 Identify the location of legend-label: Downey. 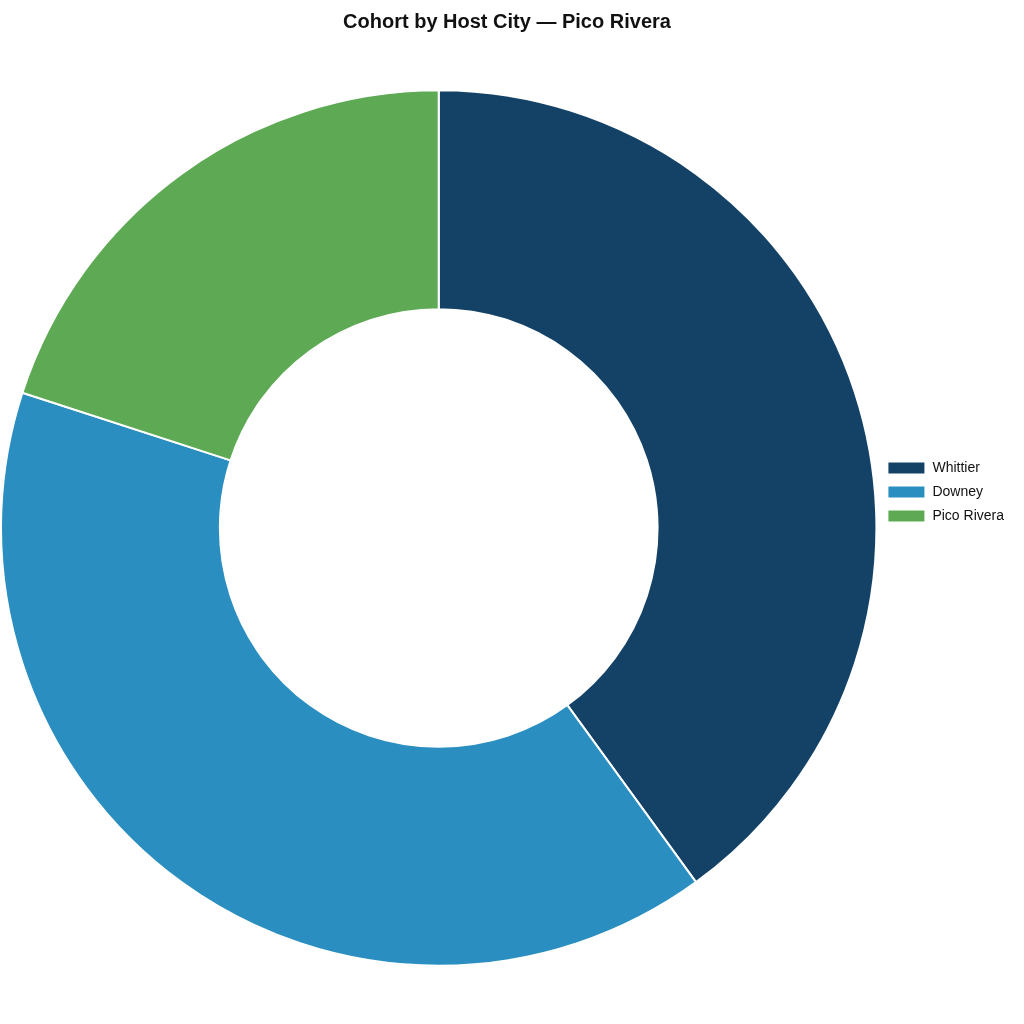
(958, 490).